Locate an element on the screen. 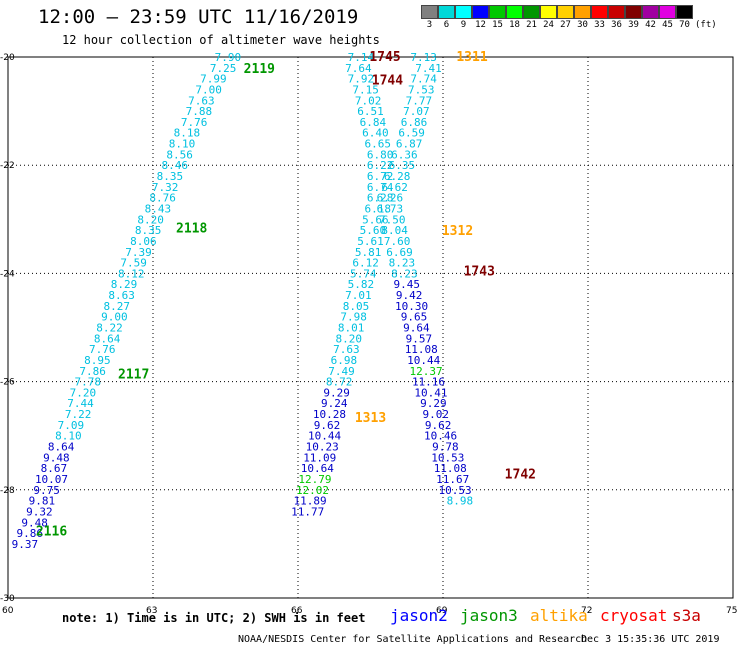 The image size is (740, 650). track-time-label: 2119 is located at coordinates (259, 69).